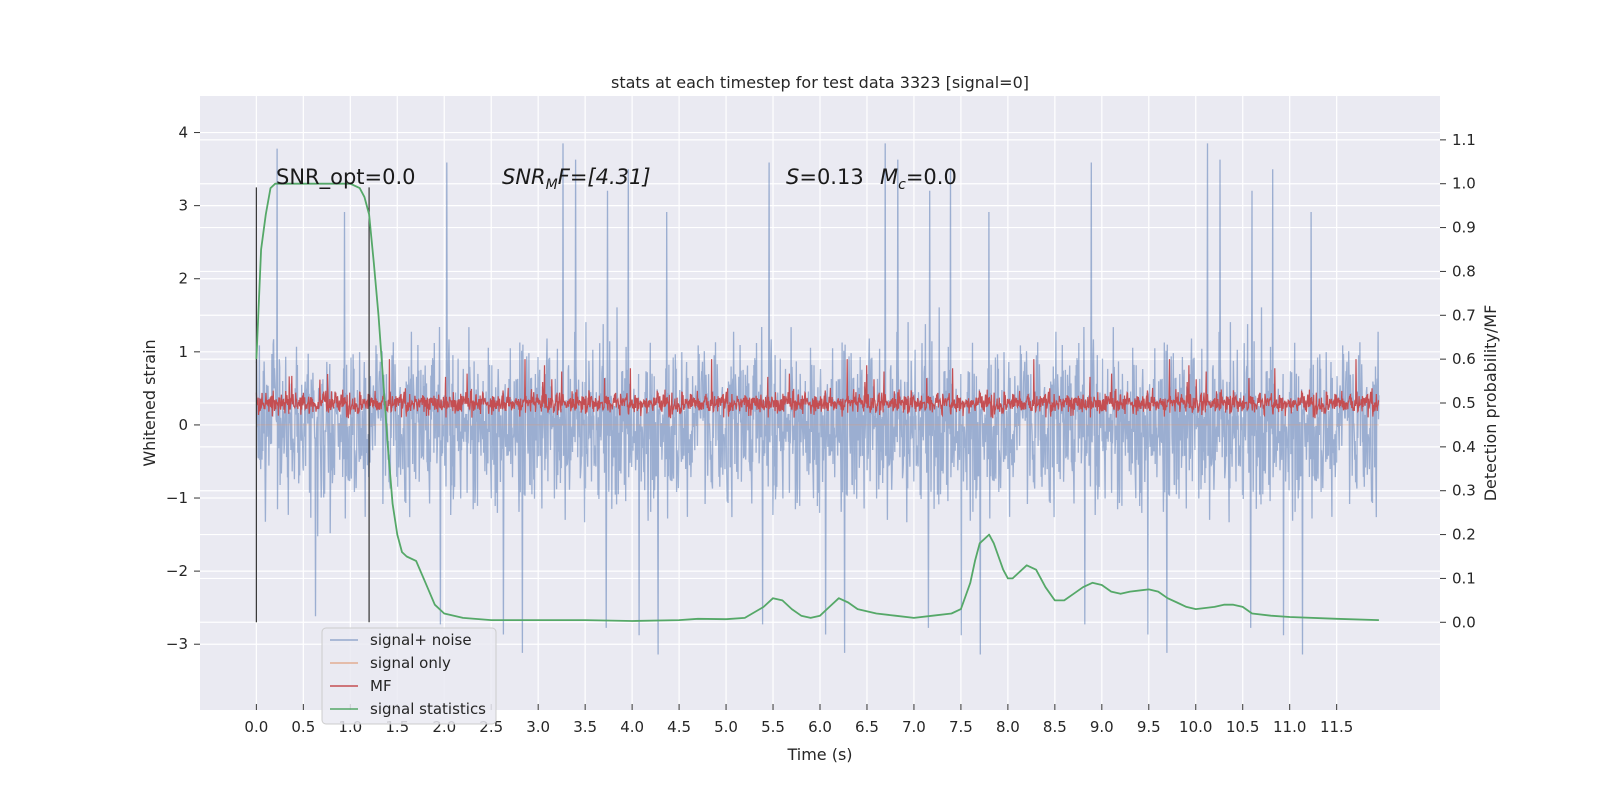  I want to click on y-right-tick-label: 0.3, so click(1464, 491).